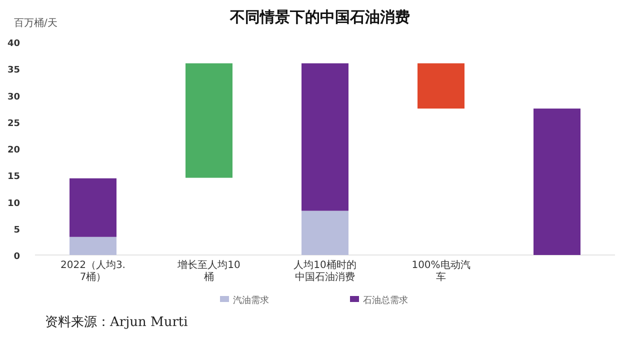 This screenshot has width=640, height=346. I want to click on y-tick-label: 20, so click(13, 151).